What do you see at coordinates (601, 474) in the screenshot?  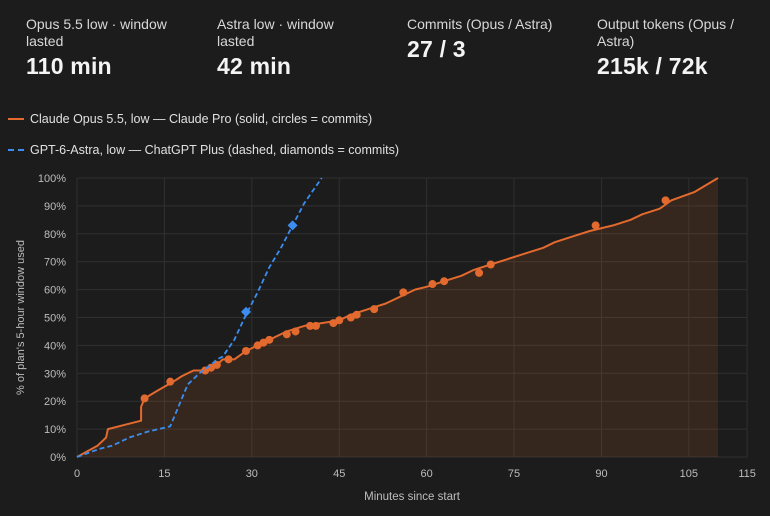 I see `x-tick-label: 90` at bounding box center [601, 474].